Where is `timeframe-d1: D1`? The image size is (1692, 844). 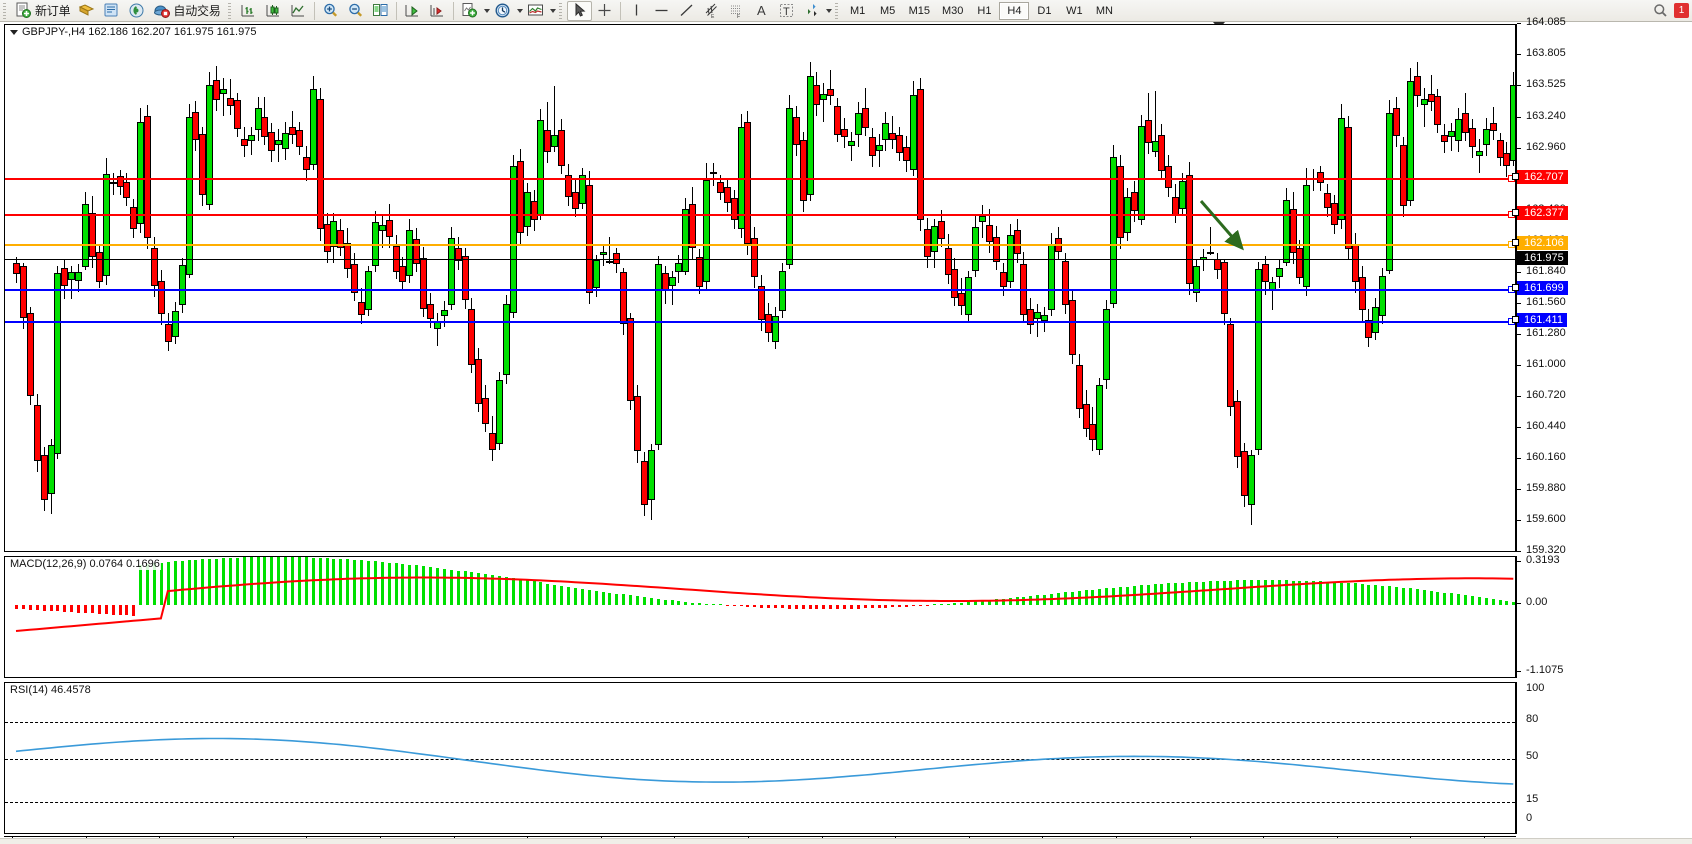
timeframe-d1: D1 is located at coordinates (1044, 10).